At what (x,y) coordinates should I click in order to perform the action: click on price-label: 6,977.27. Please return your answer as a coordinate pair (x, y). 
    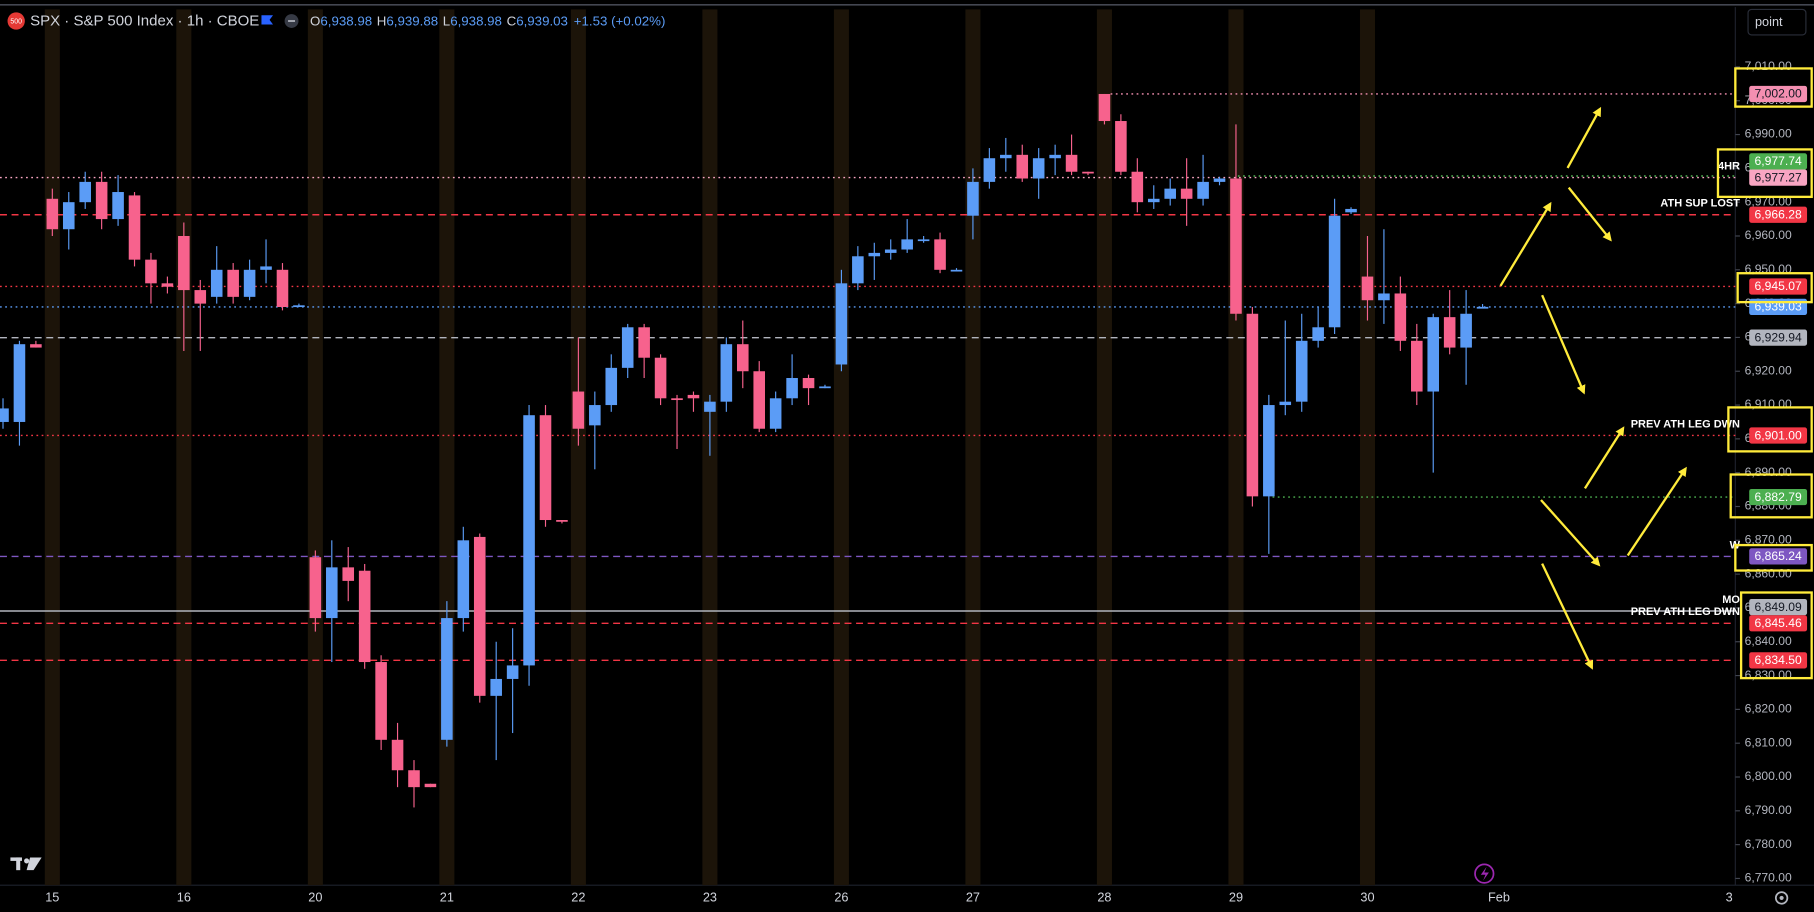
    Looking at the image, I should click on (1778, 177).